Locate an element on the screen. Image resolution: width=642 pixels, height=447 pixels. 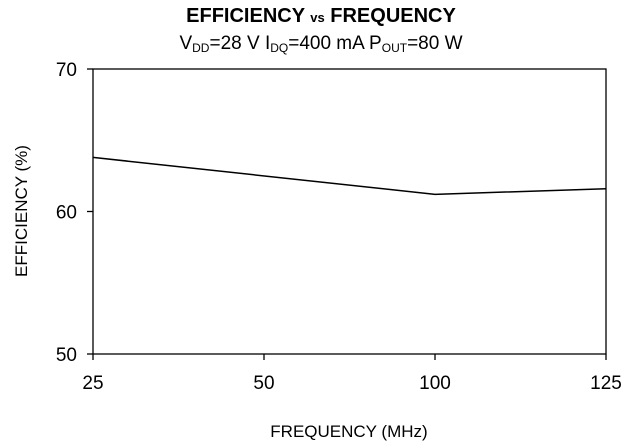
subtitle-v-sub: DD is located at coordinates (201, 48).